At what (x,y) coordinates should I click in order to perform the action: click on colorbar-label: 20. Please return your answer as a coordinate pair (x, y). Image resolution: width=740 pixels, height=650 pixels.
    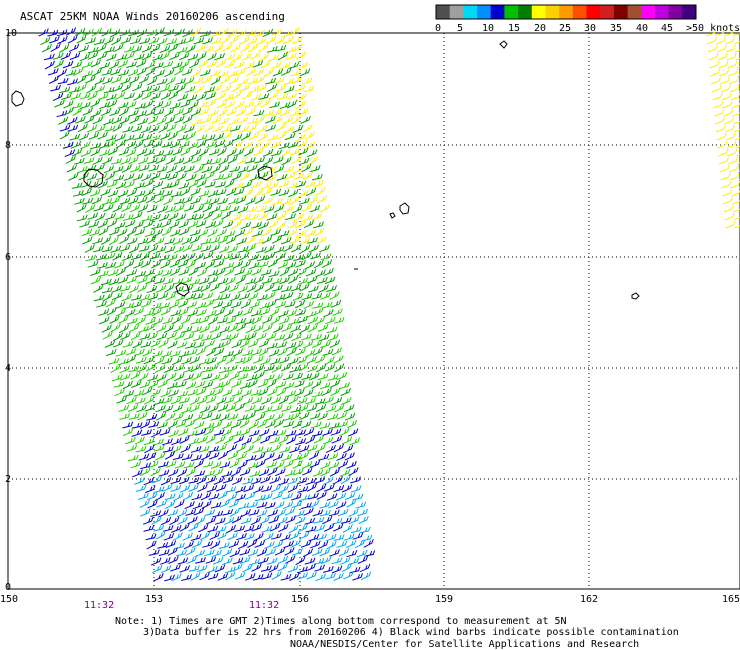
    Looking at the image, I should click on (540, 28).